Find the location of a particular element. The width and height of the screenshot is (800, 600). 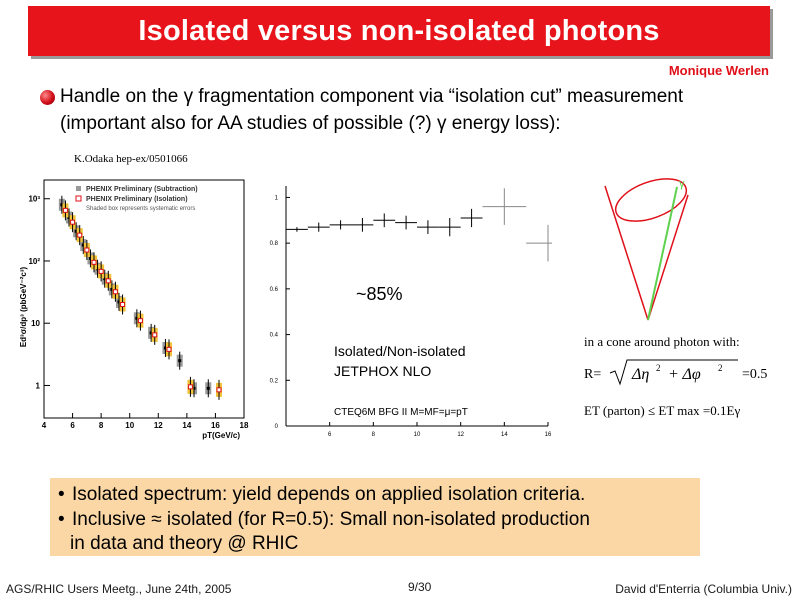

isolation-cone-diagram: γ is located at coordinates (646, 249).